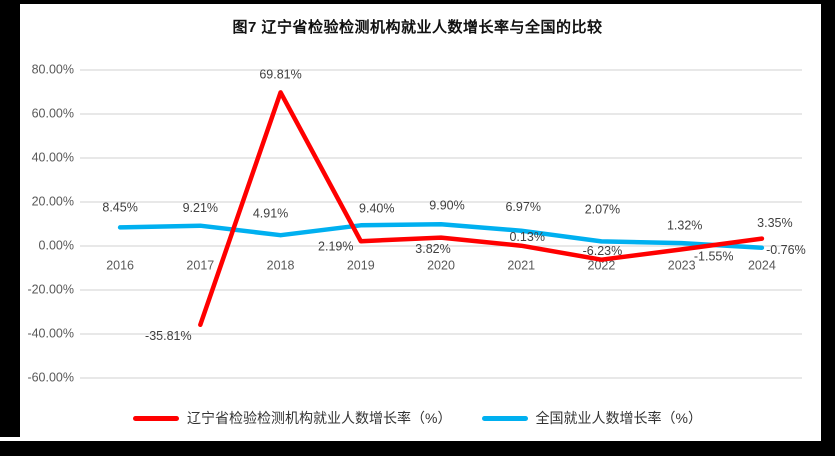 The height and width of the screenshot is (456, 835). Describe the element at coordinates (417, 2) in the screenshot. I see `scan-border-top` at that location.